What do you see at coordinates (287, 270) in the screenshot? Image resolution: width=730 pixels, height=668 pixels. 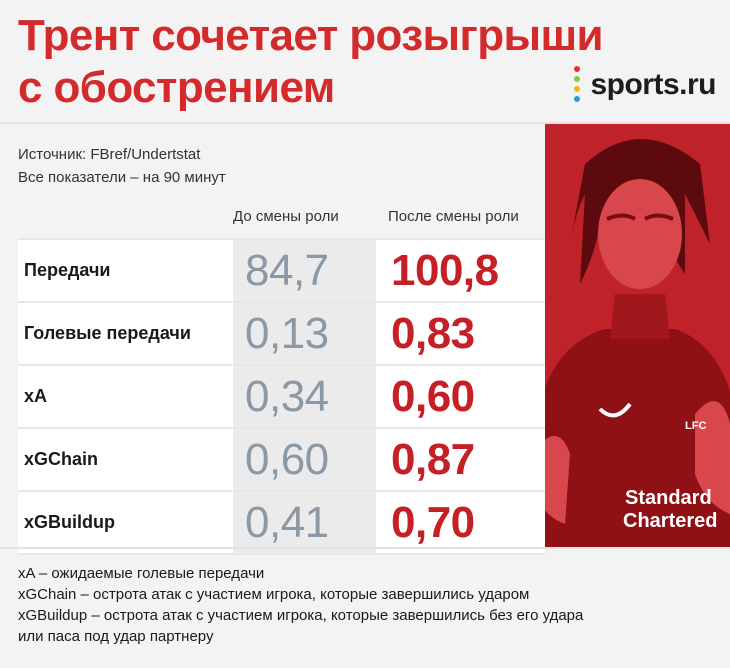 I see `before-value: 84,7` at bounding box center [287, 270].